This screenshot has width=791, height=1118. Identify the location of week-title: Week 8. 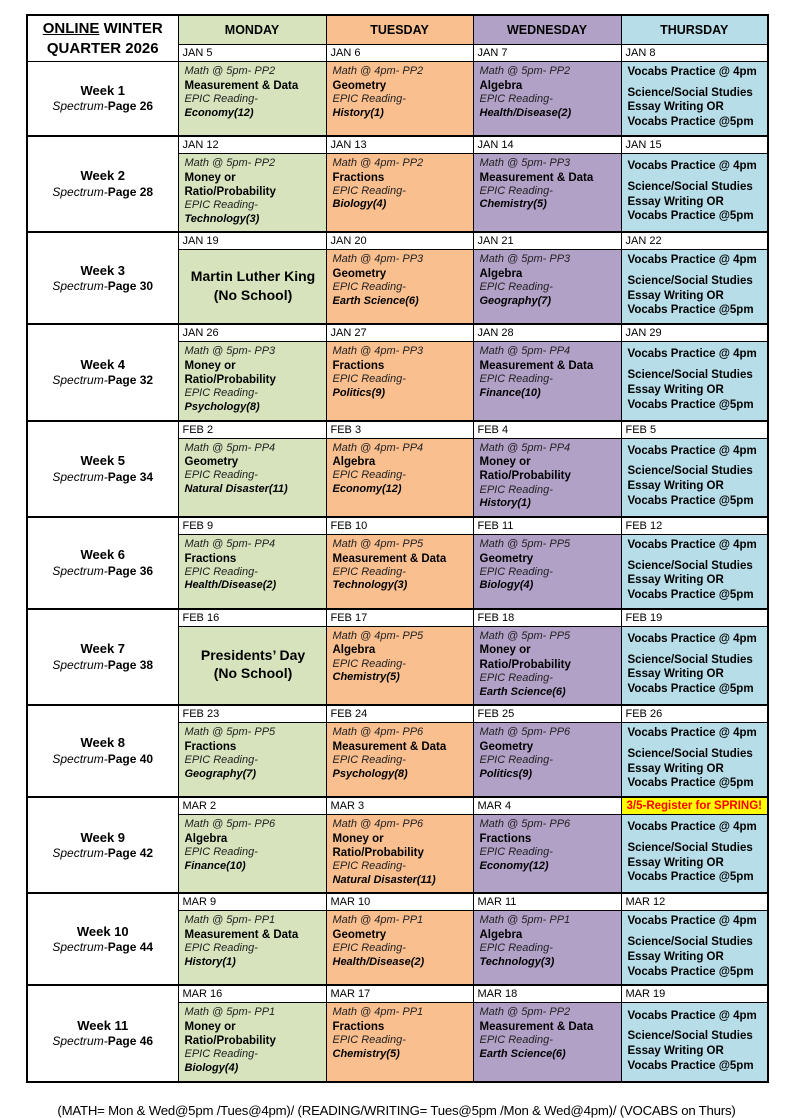
(103, 743).